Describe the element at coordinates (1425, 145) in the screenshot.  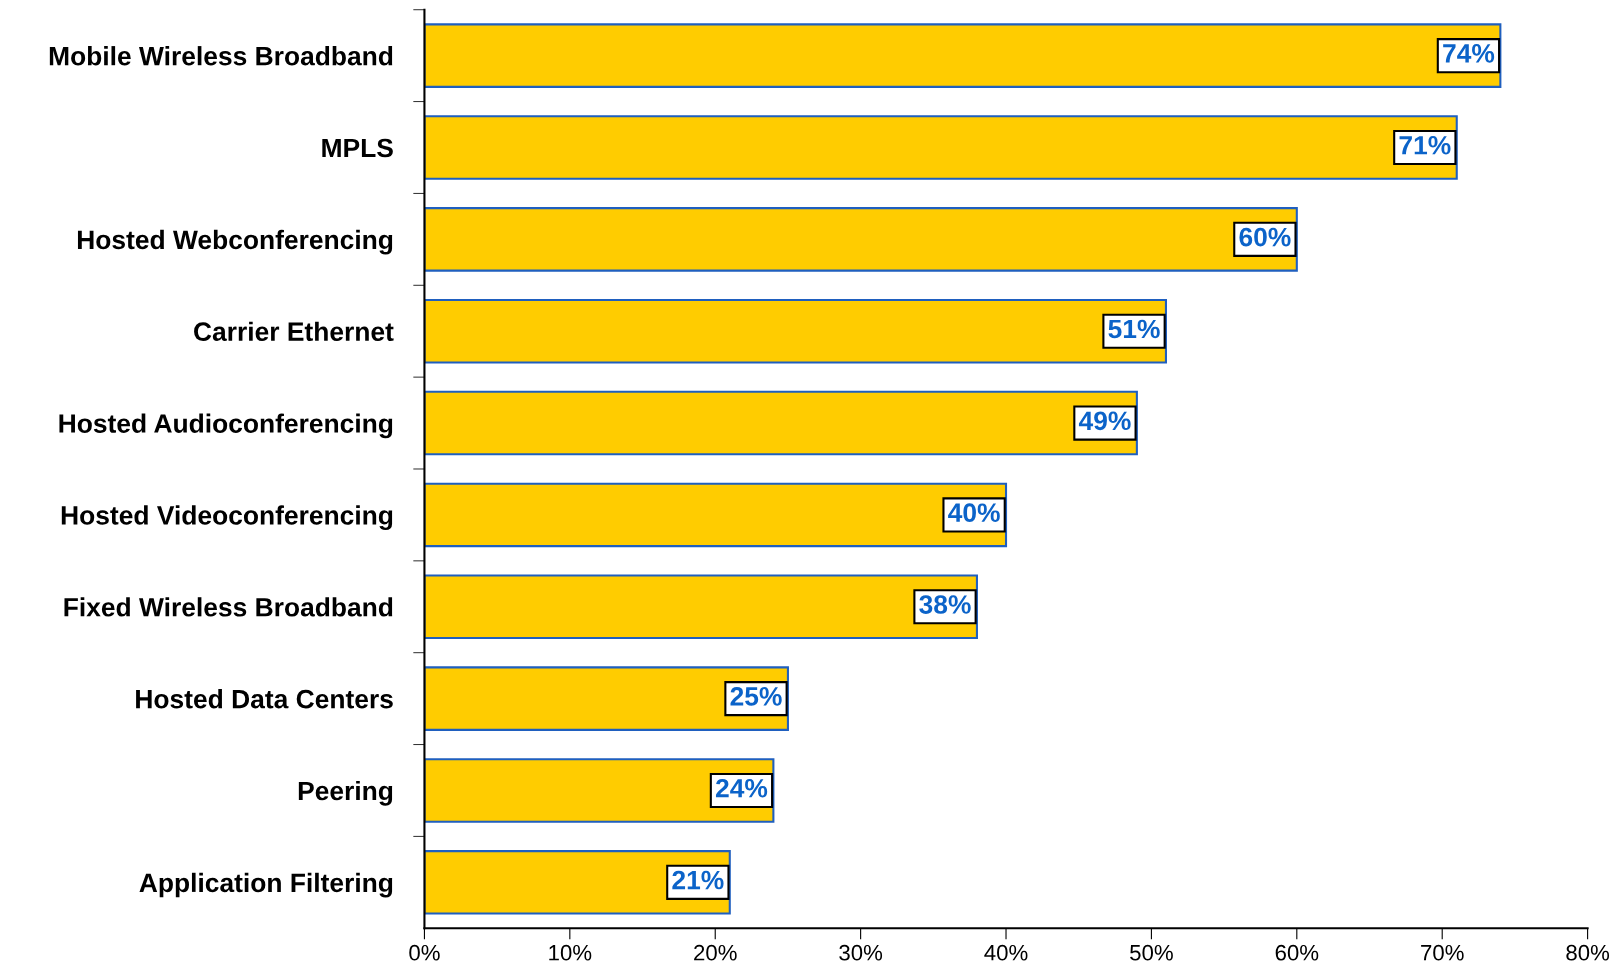
I see `data-label: 71%` at that location.